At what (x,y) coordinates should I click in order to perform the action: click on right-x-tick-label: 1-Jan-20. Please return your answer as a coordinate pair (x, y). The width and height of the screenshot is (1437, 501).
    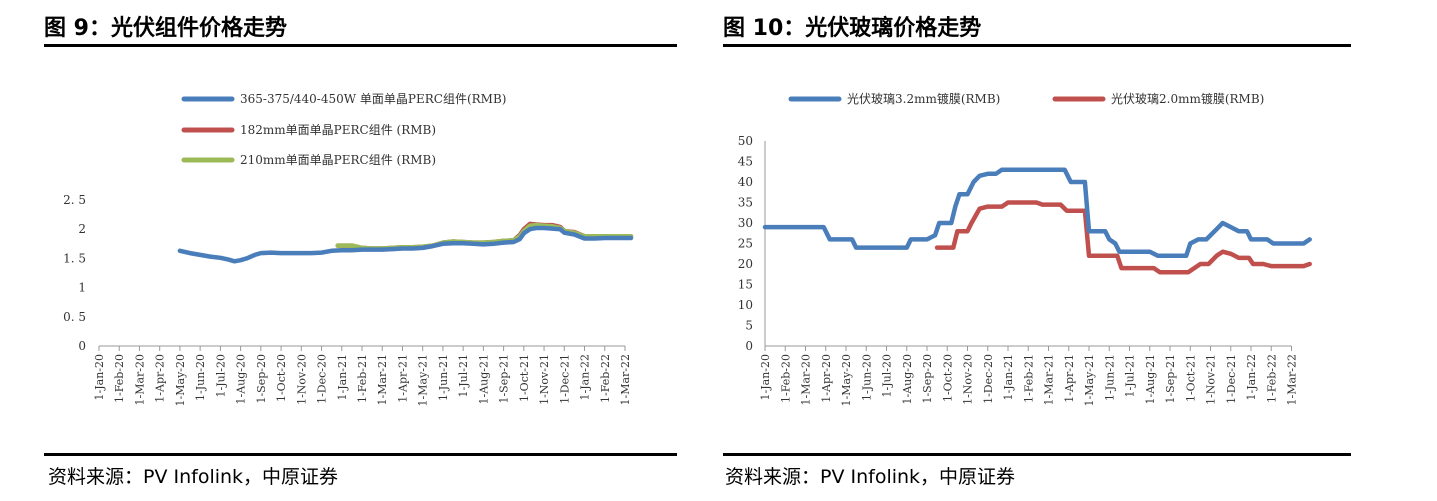
    Looking at the image, I should click on (765, 377).